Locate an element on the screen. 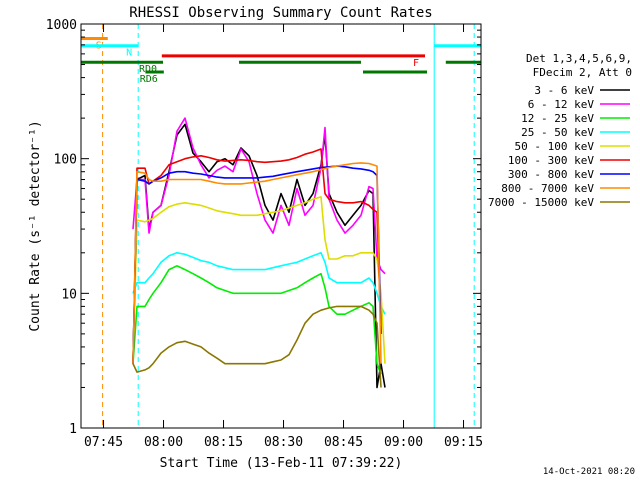 This screenshot has width=640, height=480. flag-bars: SNFRD0RD6 is located at coordinates (281, 61).